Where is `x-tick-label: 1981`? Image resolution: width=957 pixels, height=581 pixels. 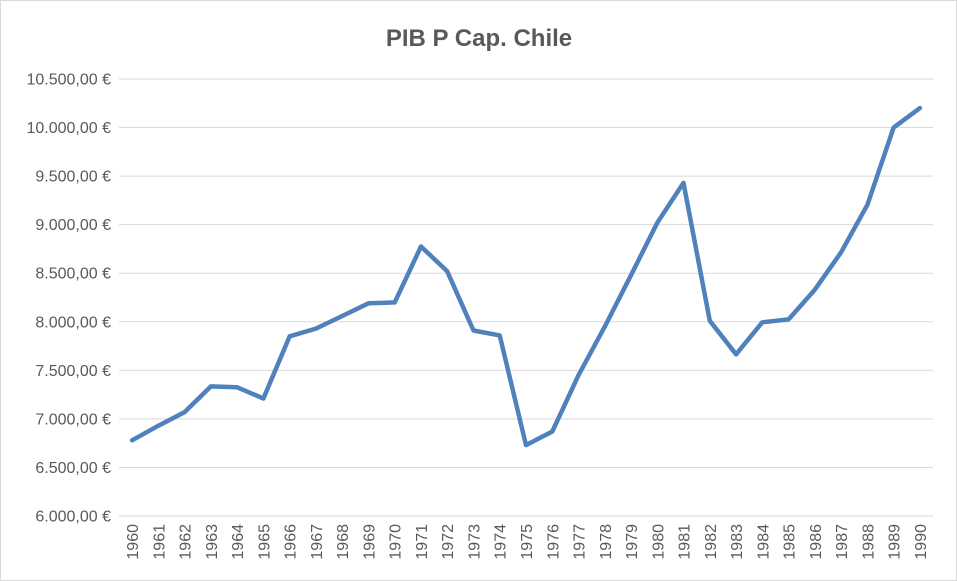
x-tick-label: 1981 is located at coordinates (685, 542).